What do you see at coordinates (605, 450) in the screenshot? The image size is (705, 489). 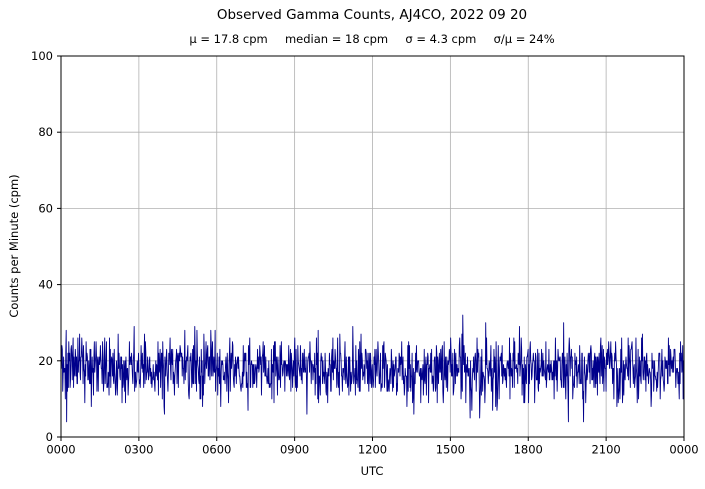 I see `x-tick-label: 2100` at bounding box center [605, 450].